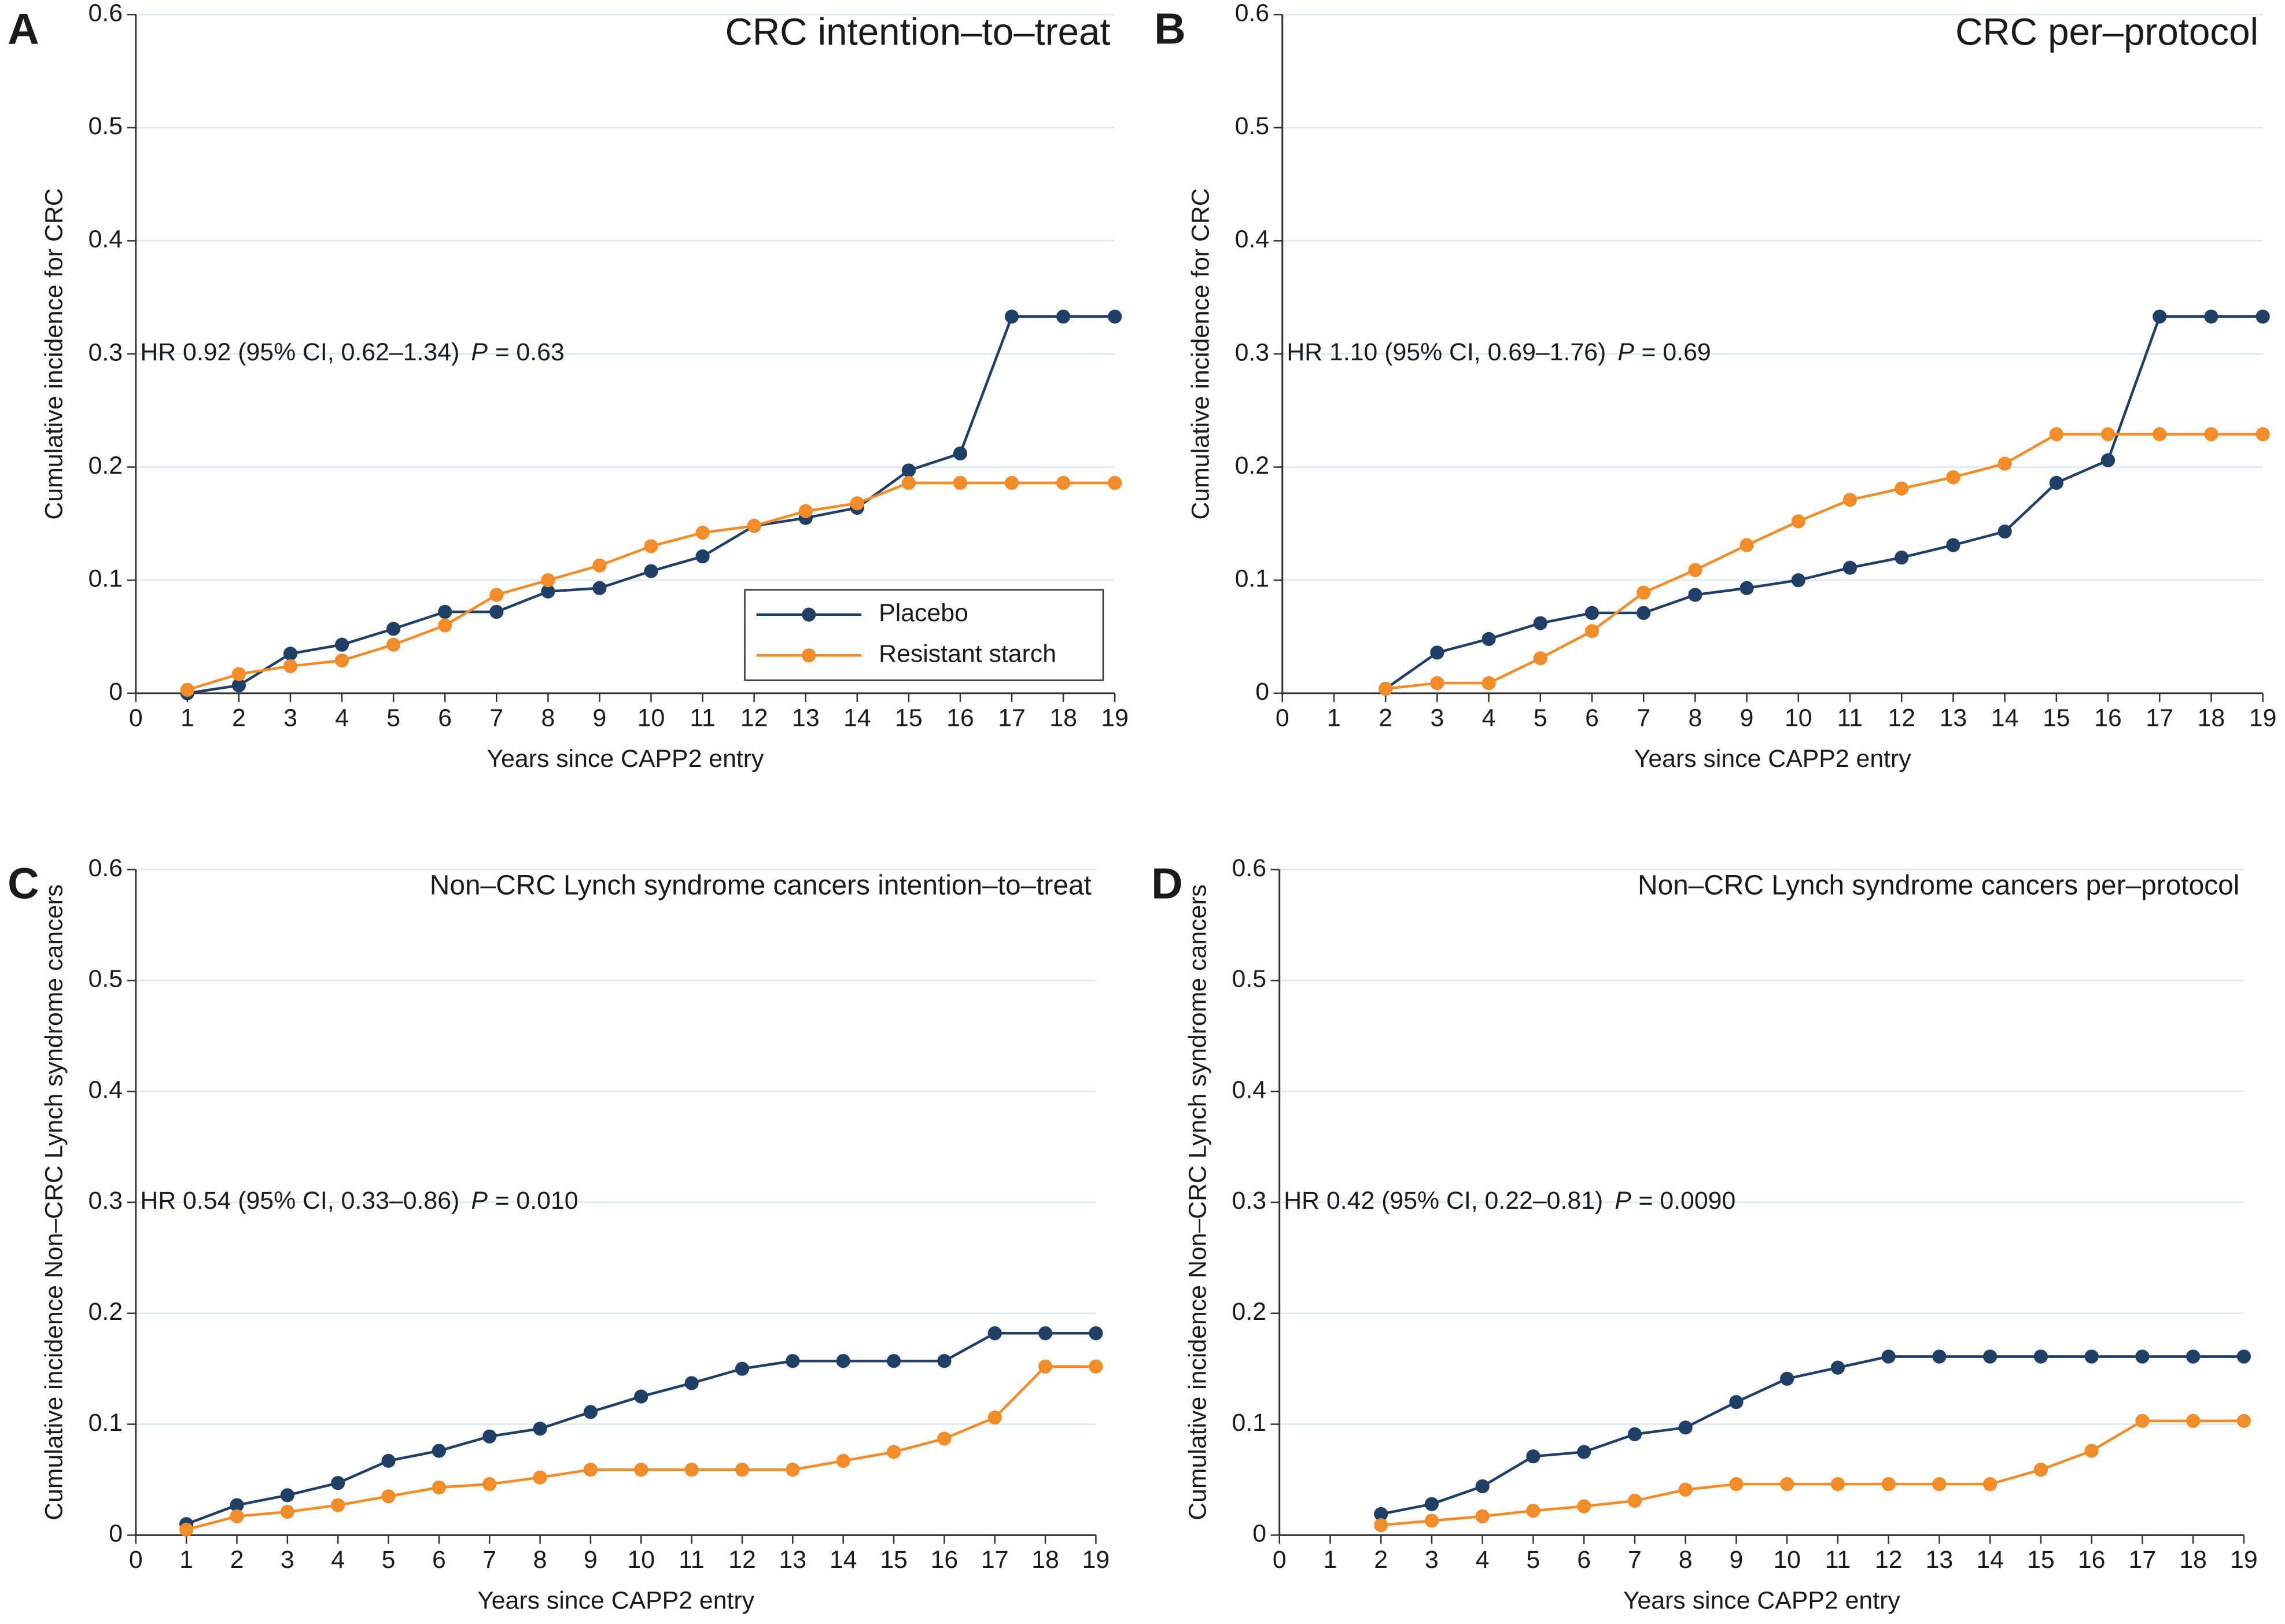  What do you see at coordinates (1252, 13) in the screenshot?
I see `y-tick-label: 0.6` at bounding box center [1252, 13].